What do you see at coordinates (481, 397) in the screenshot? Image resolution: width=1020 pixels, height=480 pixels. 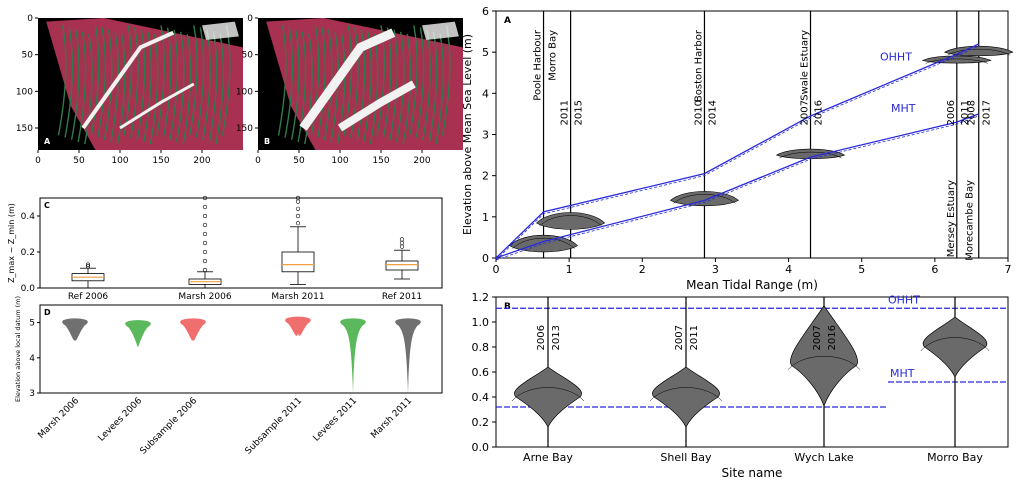 I see `y-tick-label: 0.4` at bounding box center [481, 397].